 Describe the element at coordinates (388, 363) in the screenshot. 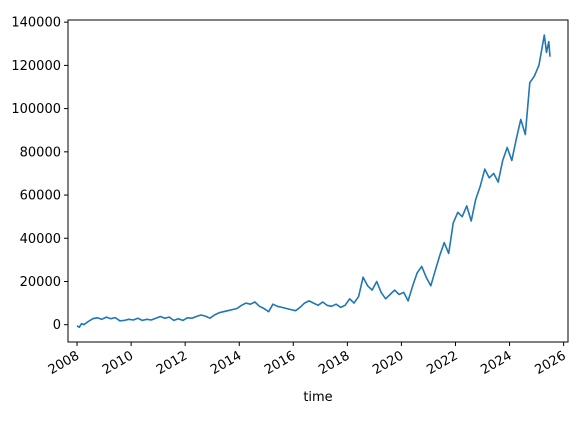

I see `x-tick-label: 2020` at that location.